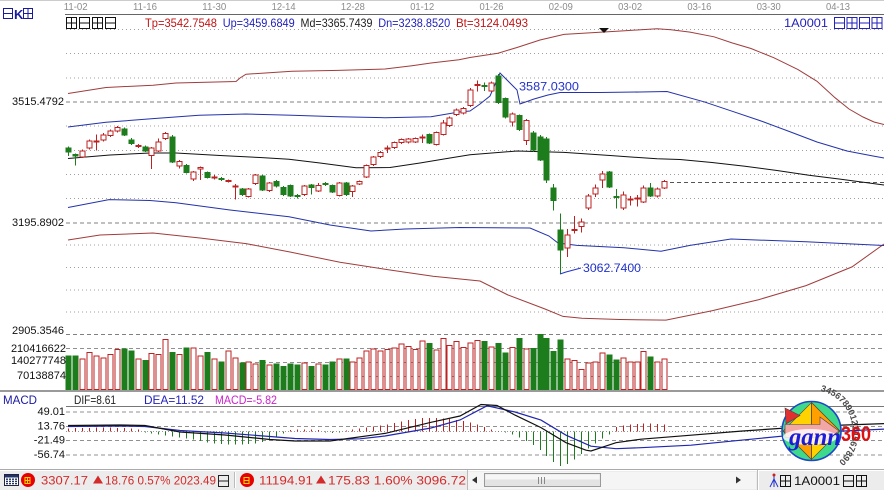  What do you see at coordinates (20, 400) in the screenshot?
I see `svg-text: MACD` at bounding box center [20, 400].